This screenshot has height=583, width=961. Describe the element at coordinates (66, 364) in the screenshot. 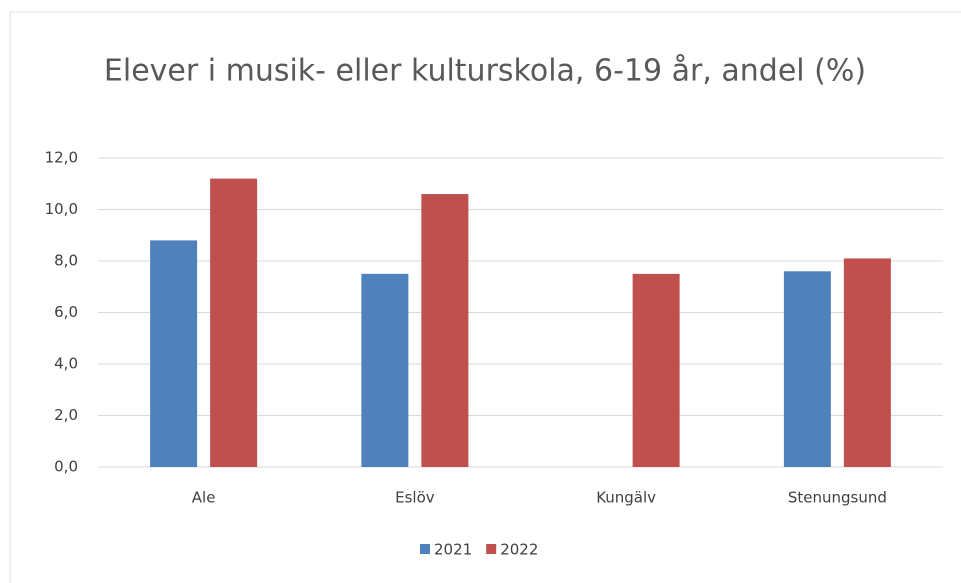

I see `y-tick-label: 4,0` at that location.